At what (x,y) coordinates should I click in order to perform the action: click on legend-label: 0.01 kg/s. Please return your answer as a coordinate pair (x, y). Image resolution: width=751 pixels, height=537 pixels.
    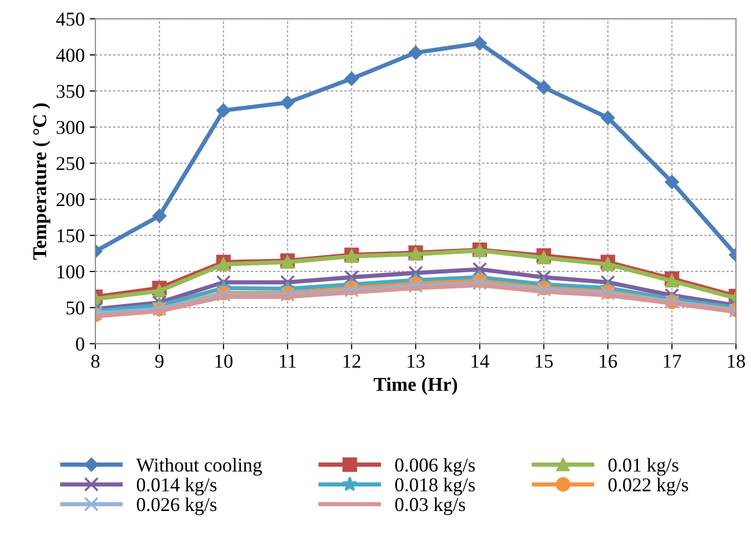
    Looking at the image, I should click on (643, 467).